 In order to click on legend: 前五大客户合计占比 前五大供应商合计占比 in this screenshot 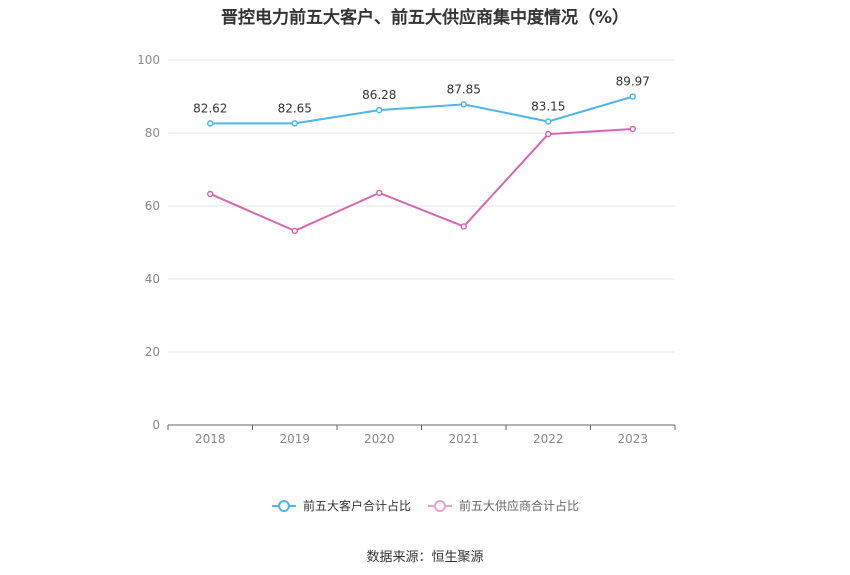, I will do `click(425, 505)`.